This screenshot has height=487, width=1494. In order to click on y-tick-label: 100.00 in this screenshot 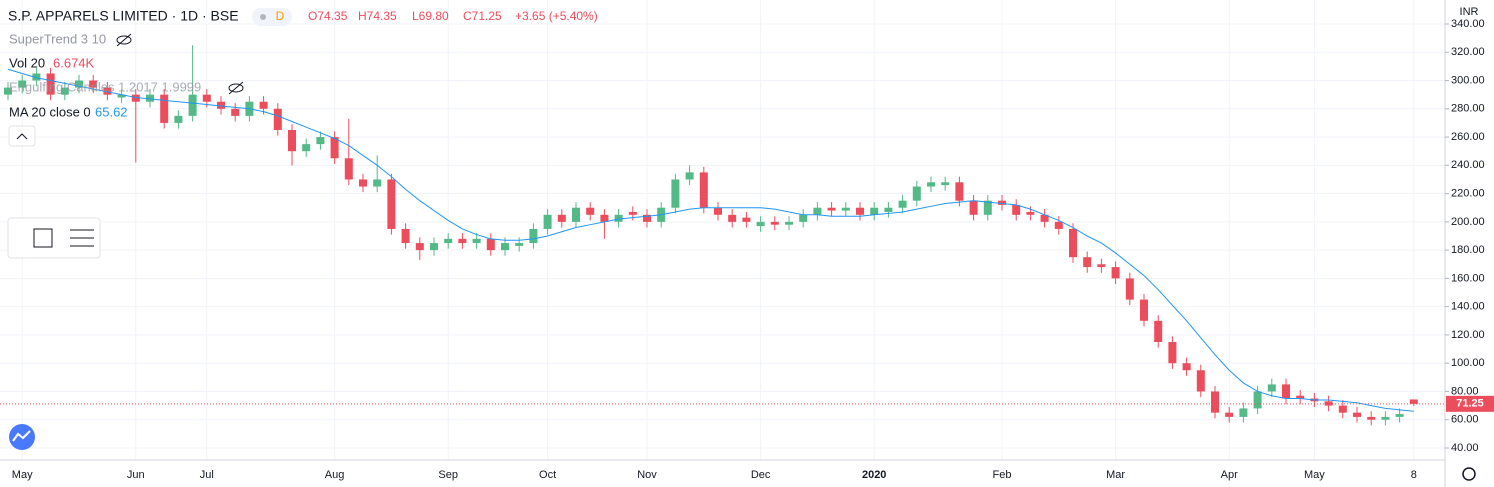, I will do `click(1468, 363)`.